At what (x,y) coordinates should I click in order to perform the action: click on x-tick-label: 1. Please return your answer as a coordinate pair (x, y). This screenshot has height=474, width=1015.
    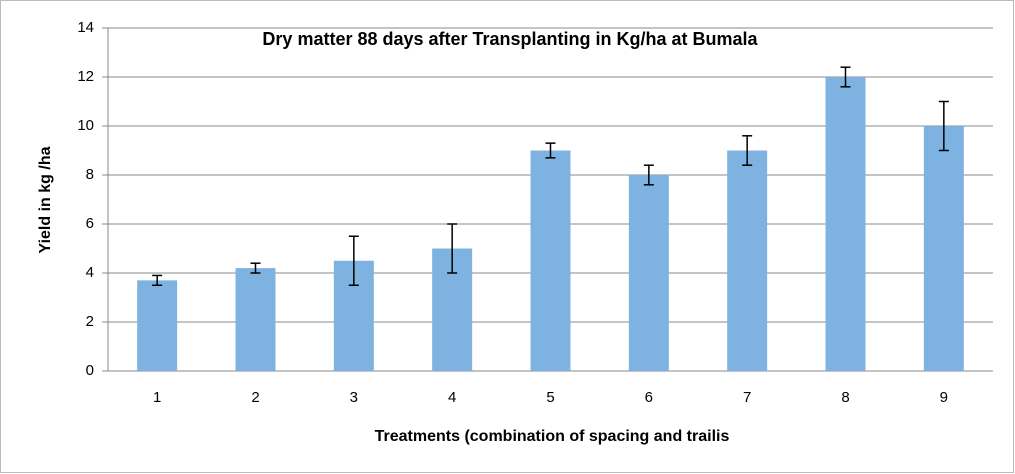
    Looking at the image, I should click on (157, 397).